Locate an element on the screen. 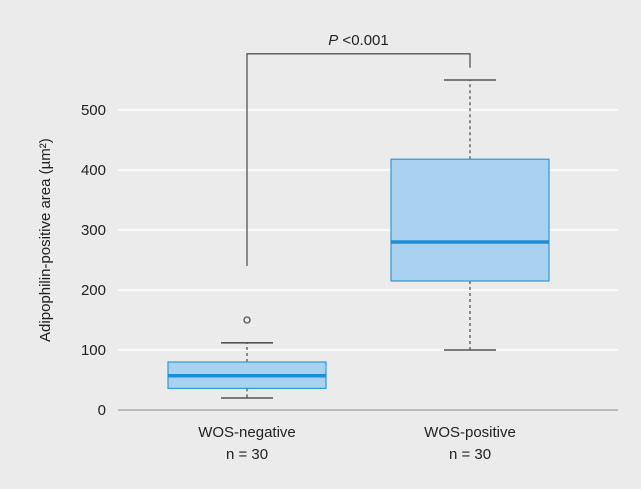 The height and width of the screenshot is (489, 641). x-category-label-0: WOS-negative is located at coordinates (247, 432).